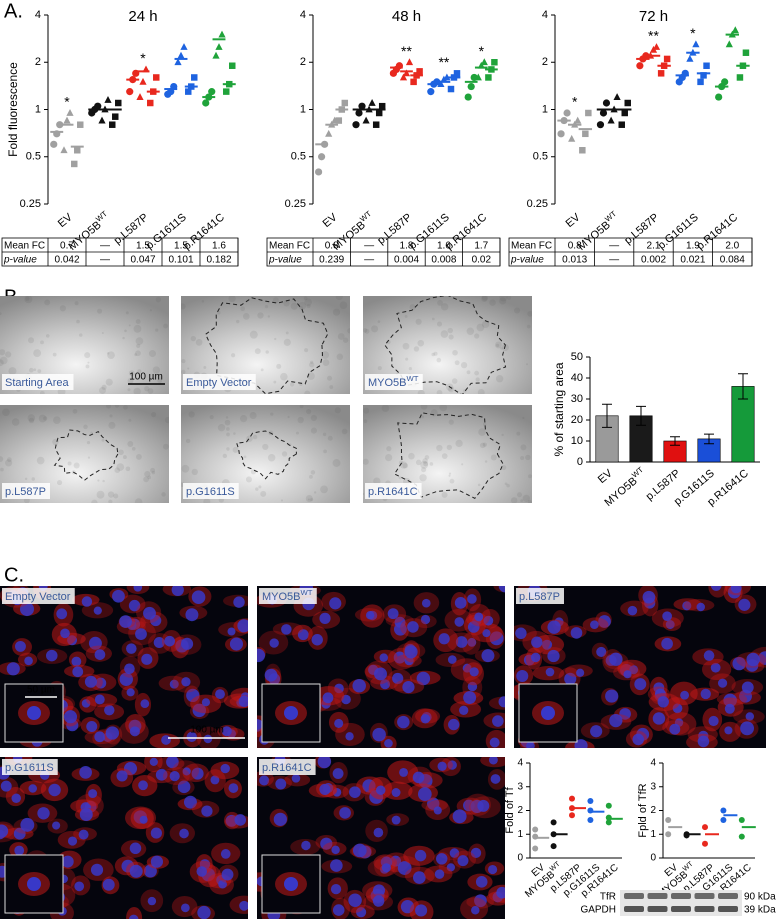 The width and height of the screenshot is (778, 921). Describe the element at coordinates (393, 492) in the screenshot. I see `label-text: p.R1641C` at that location.